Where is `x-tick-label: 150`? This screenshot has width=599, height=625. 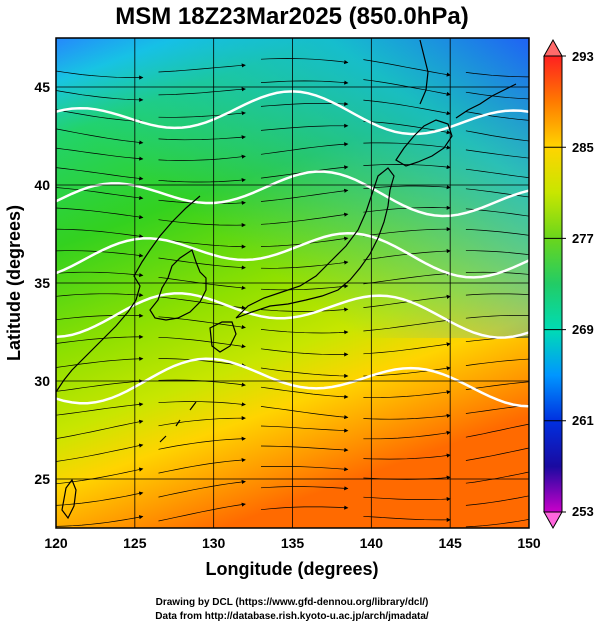 x-tick-label: 150 is located at coordinates (529, 543).